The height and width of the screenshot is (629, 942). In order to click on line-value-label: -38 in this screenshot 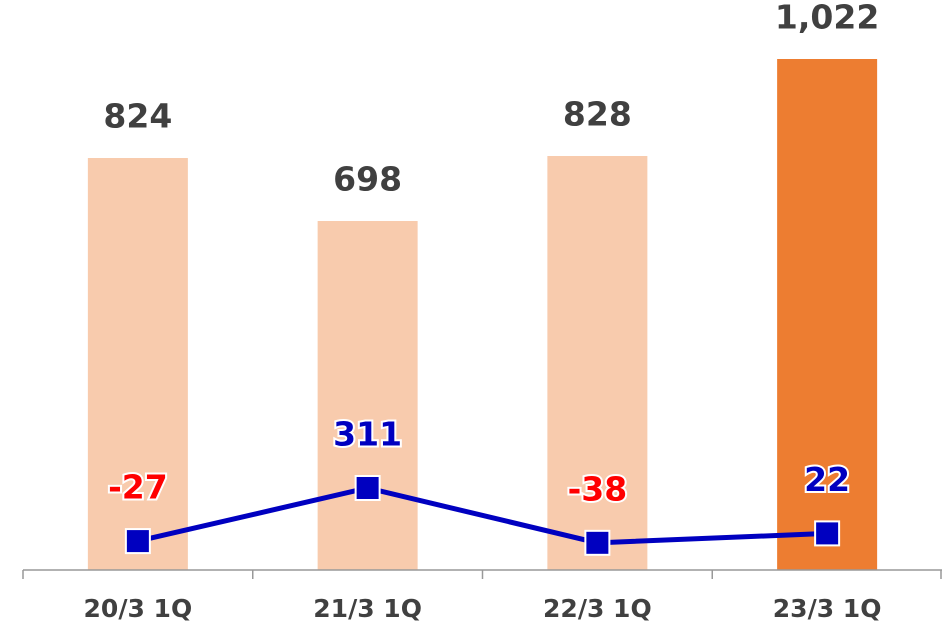, I will do `click(598, 488)`.